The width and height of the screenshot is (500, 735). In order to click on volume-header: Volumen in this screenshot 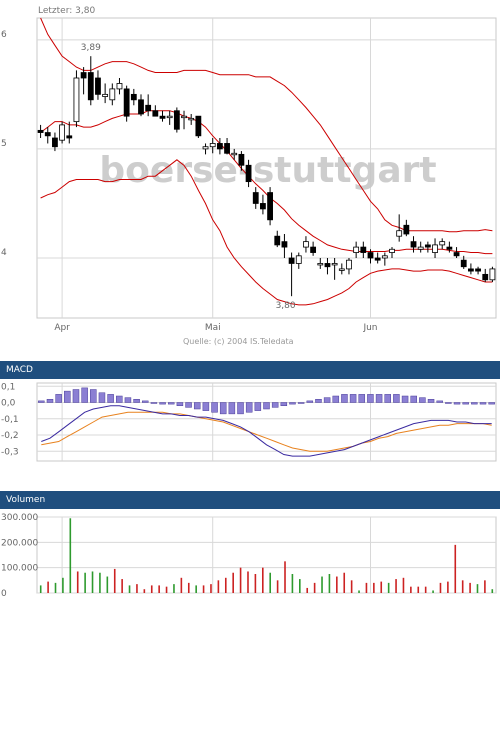, I will do `click(250, 500)`.